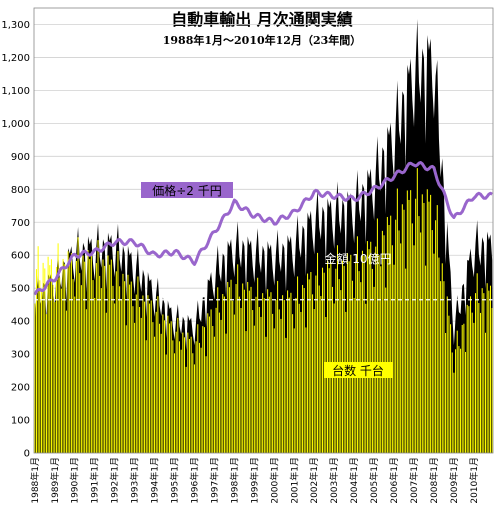 The width and height of the screenshot is (497, 518). What do you see at coordinates (15, 25) in the screenshot?
I see `y-tick-label: 1,300` at bounding box center [15, 25].